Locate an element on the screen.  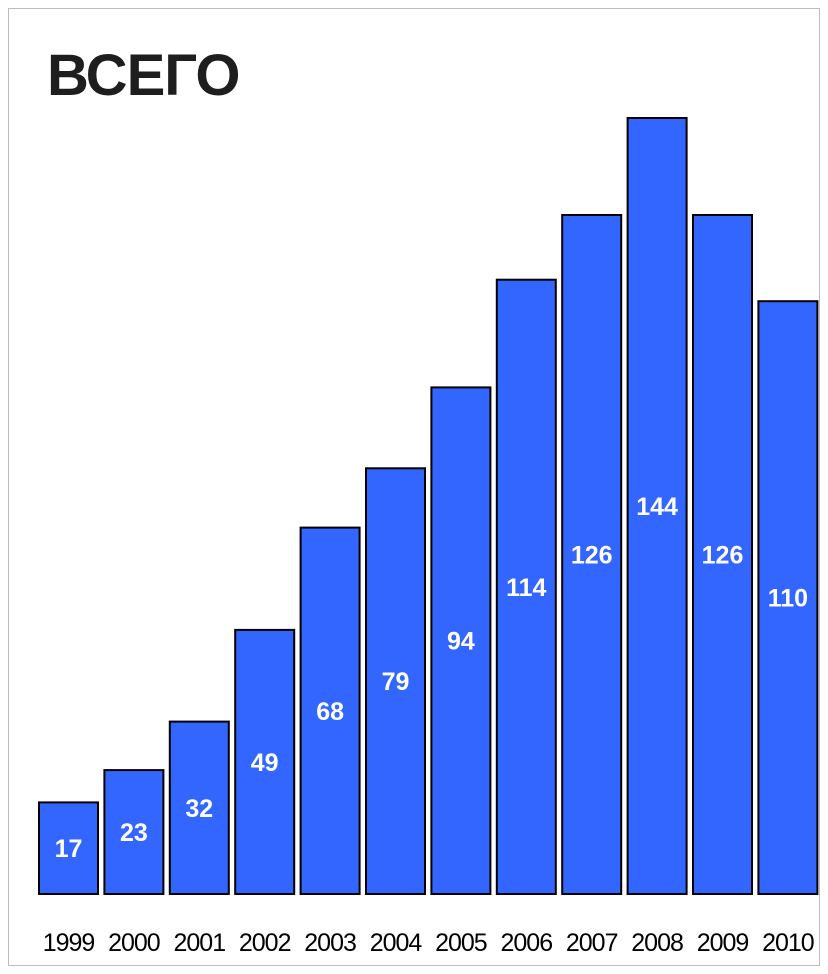
bar-value-label-2000: 23 is located at coordinates (134, 833).